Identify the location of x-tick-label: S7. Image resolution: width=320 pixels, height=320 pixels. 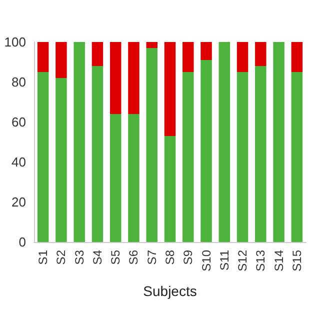
(151, 257).